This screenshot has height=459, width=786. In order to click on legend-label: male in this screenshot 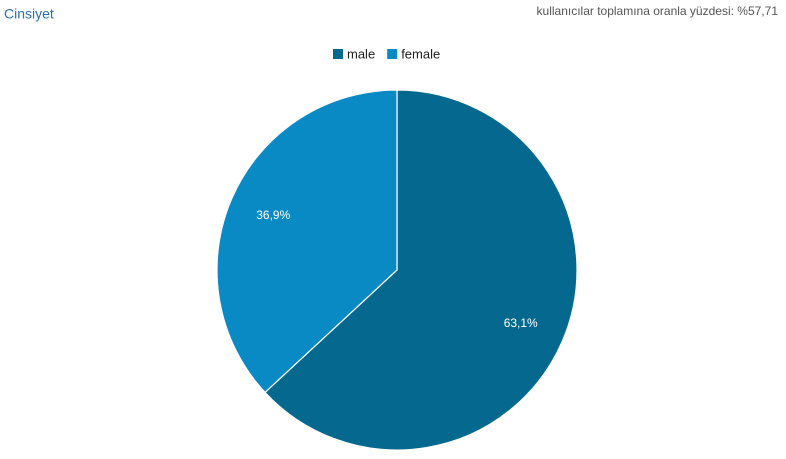, I will do `click(361, 53)`.